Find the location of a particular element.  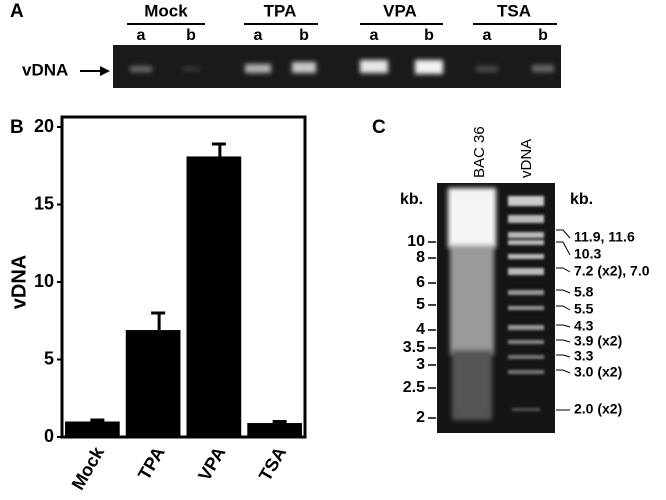

x-tick-label: TPA is located at coordinates (151, 463).